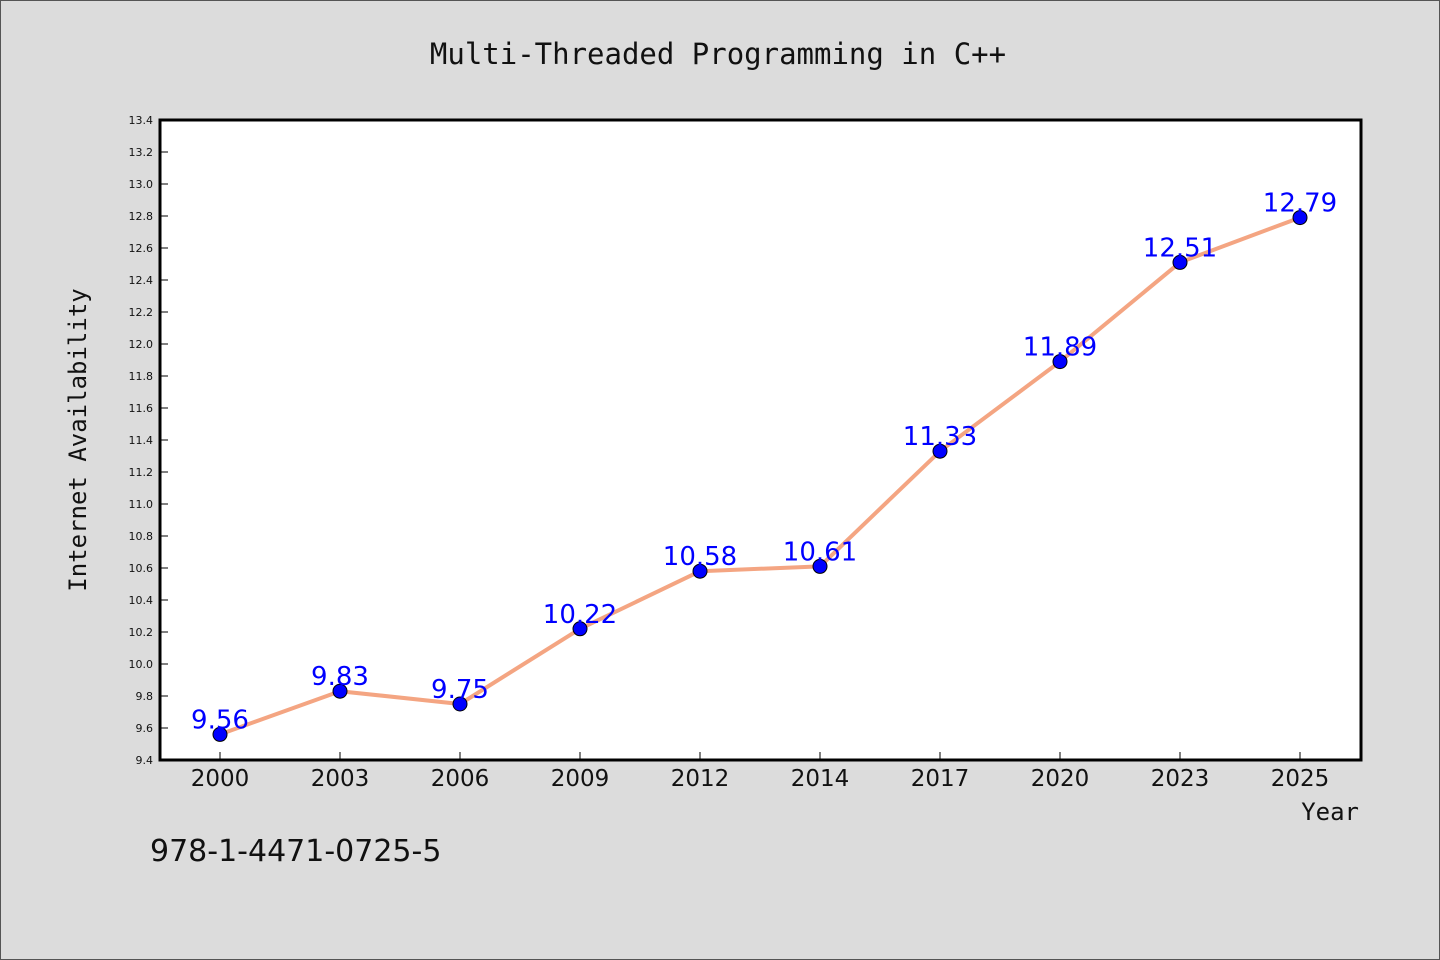 Image resolution: width=1440 pixels, height=960 pixels. What do you see at coordinates (141, 632) in the screenshot?
I see `y-tick-label: 10.2` at bounding box center [141, 632].